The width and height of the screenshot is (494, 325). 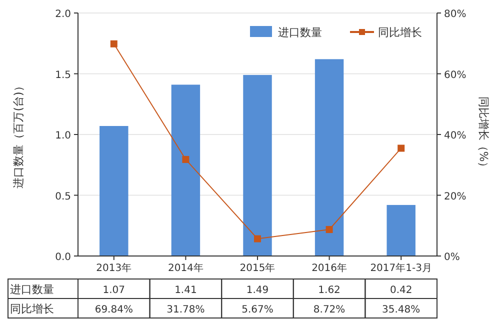 I want to click on text: 同比增长, so click(x=32, y=309).